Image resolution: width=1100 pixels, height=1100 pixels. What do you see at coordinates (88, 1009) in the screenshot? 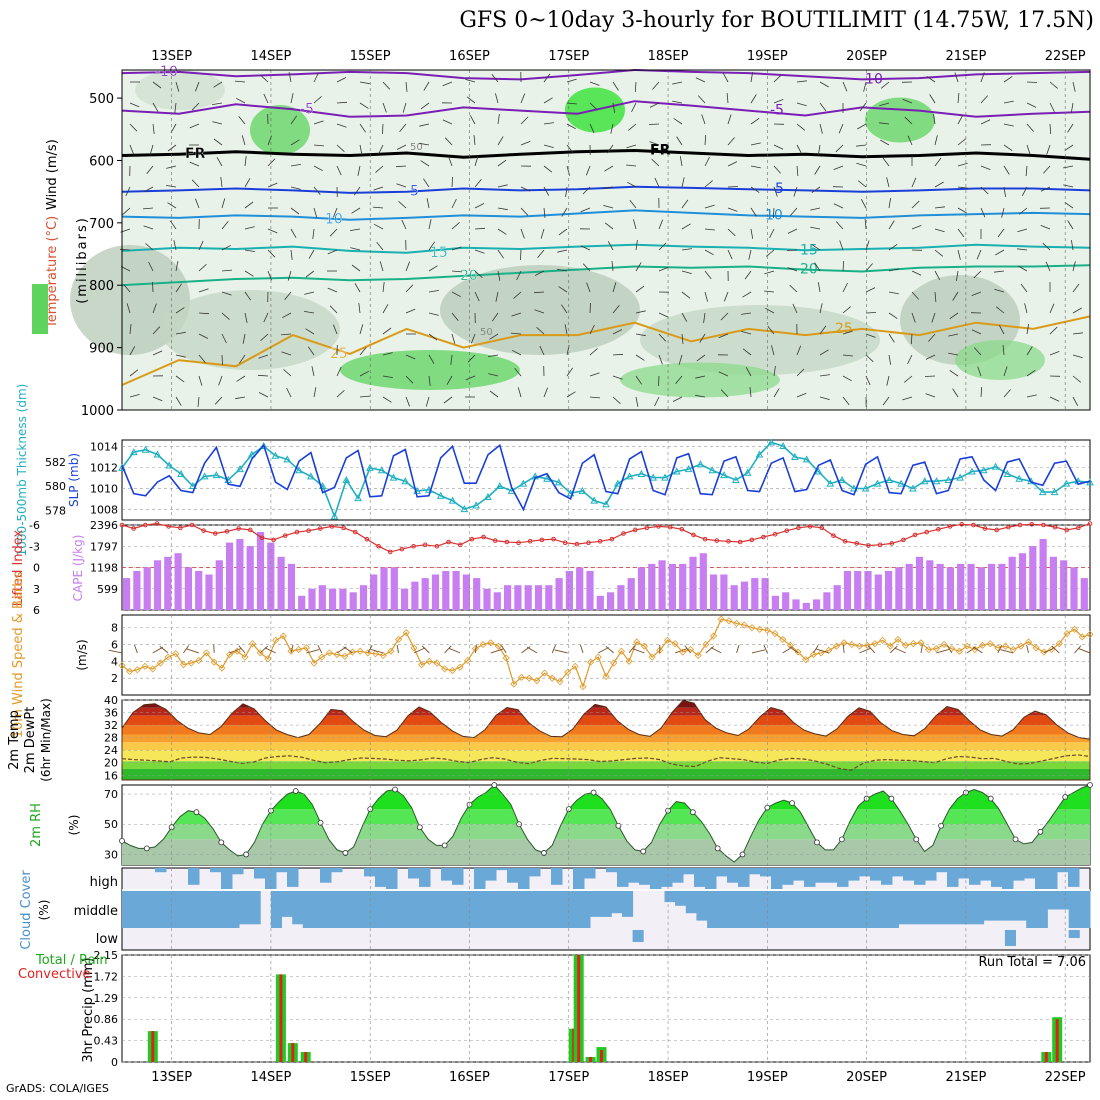
I see `precip-label: 3hr Precip (mm)` at bounding box center [88, 1009].